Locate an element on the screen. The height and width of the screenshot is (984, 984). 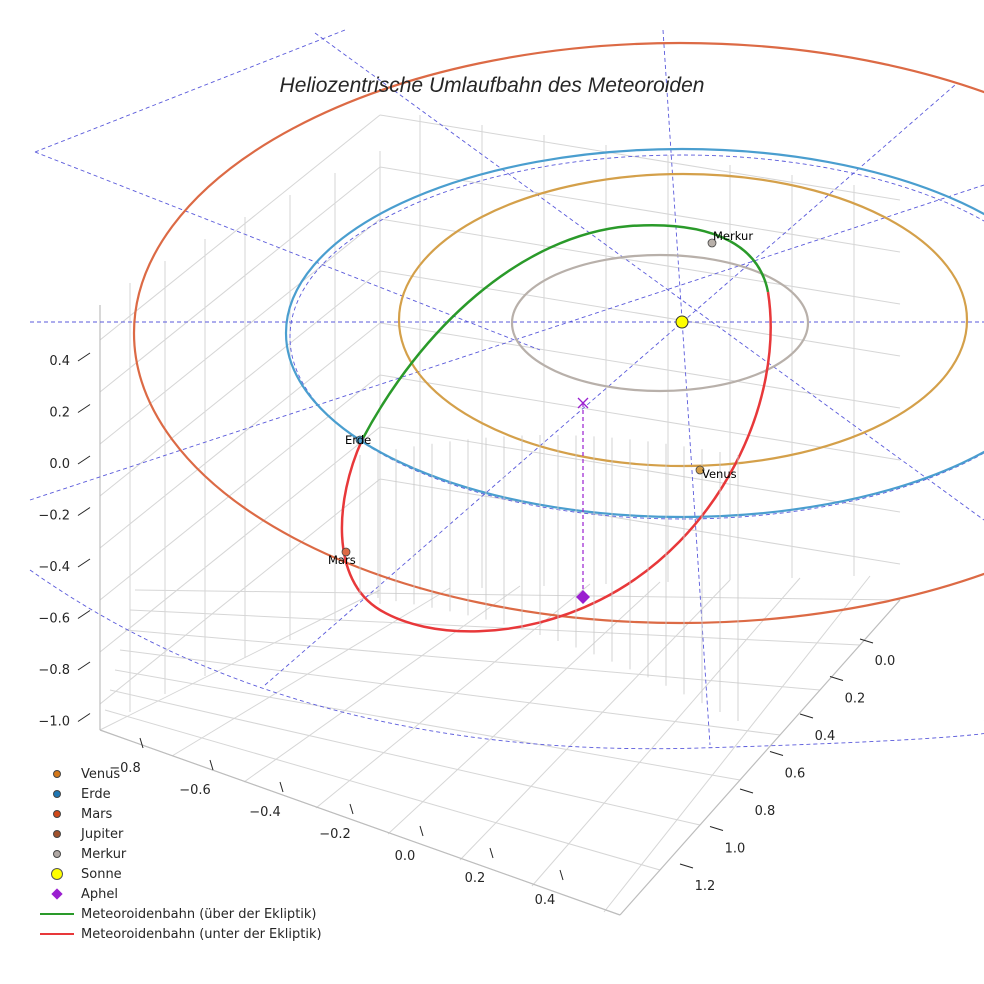
x-tick-label: −0.4 is located at coordinates (265, 812).